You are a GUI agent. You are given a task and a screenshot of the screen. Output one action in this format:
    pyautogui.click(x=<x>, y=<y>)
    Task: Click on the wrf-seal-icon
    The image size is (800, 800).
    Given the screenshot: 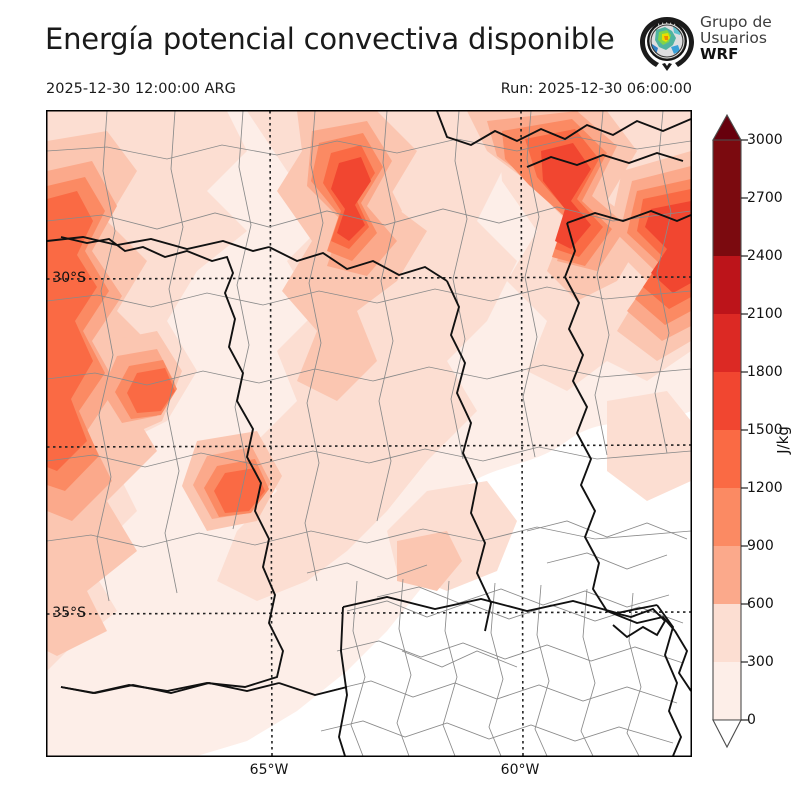 What is the action you would take?
    pyautogui.click(x=667, y=44)
    